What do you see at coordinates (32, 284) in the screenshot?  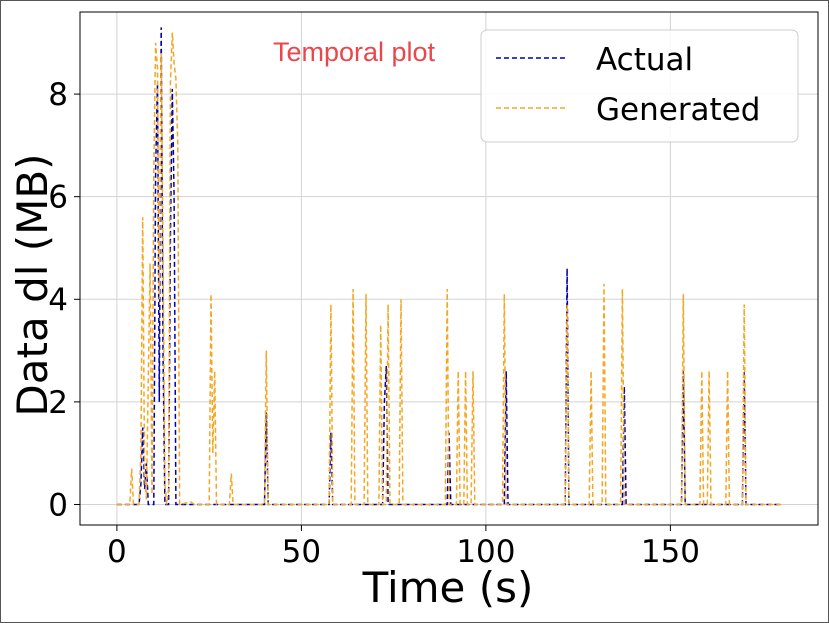 I see `y-axis-label: Data dl (MB)` at bounding box center [32, 284].